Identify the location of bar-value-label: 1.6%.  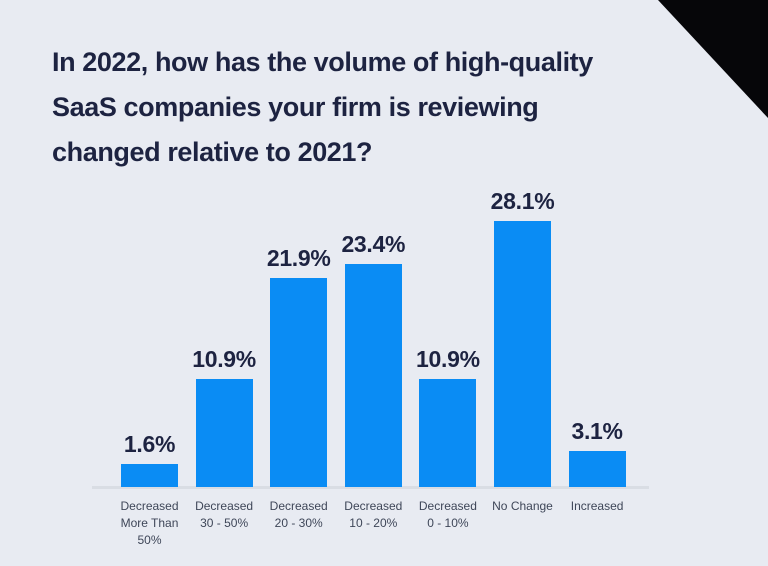
(149, 444).